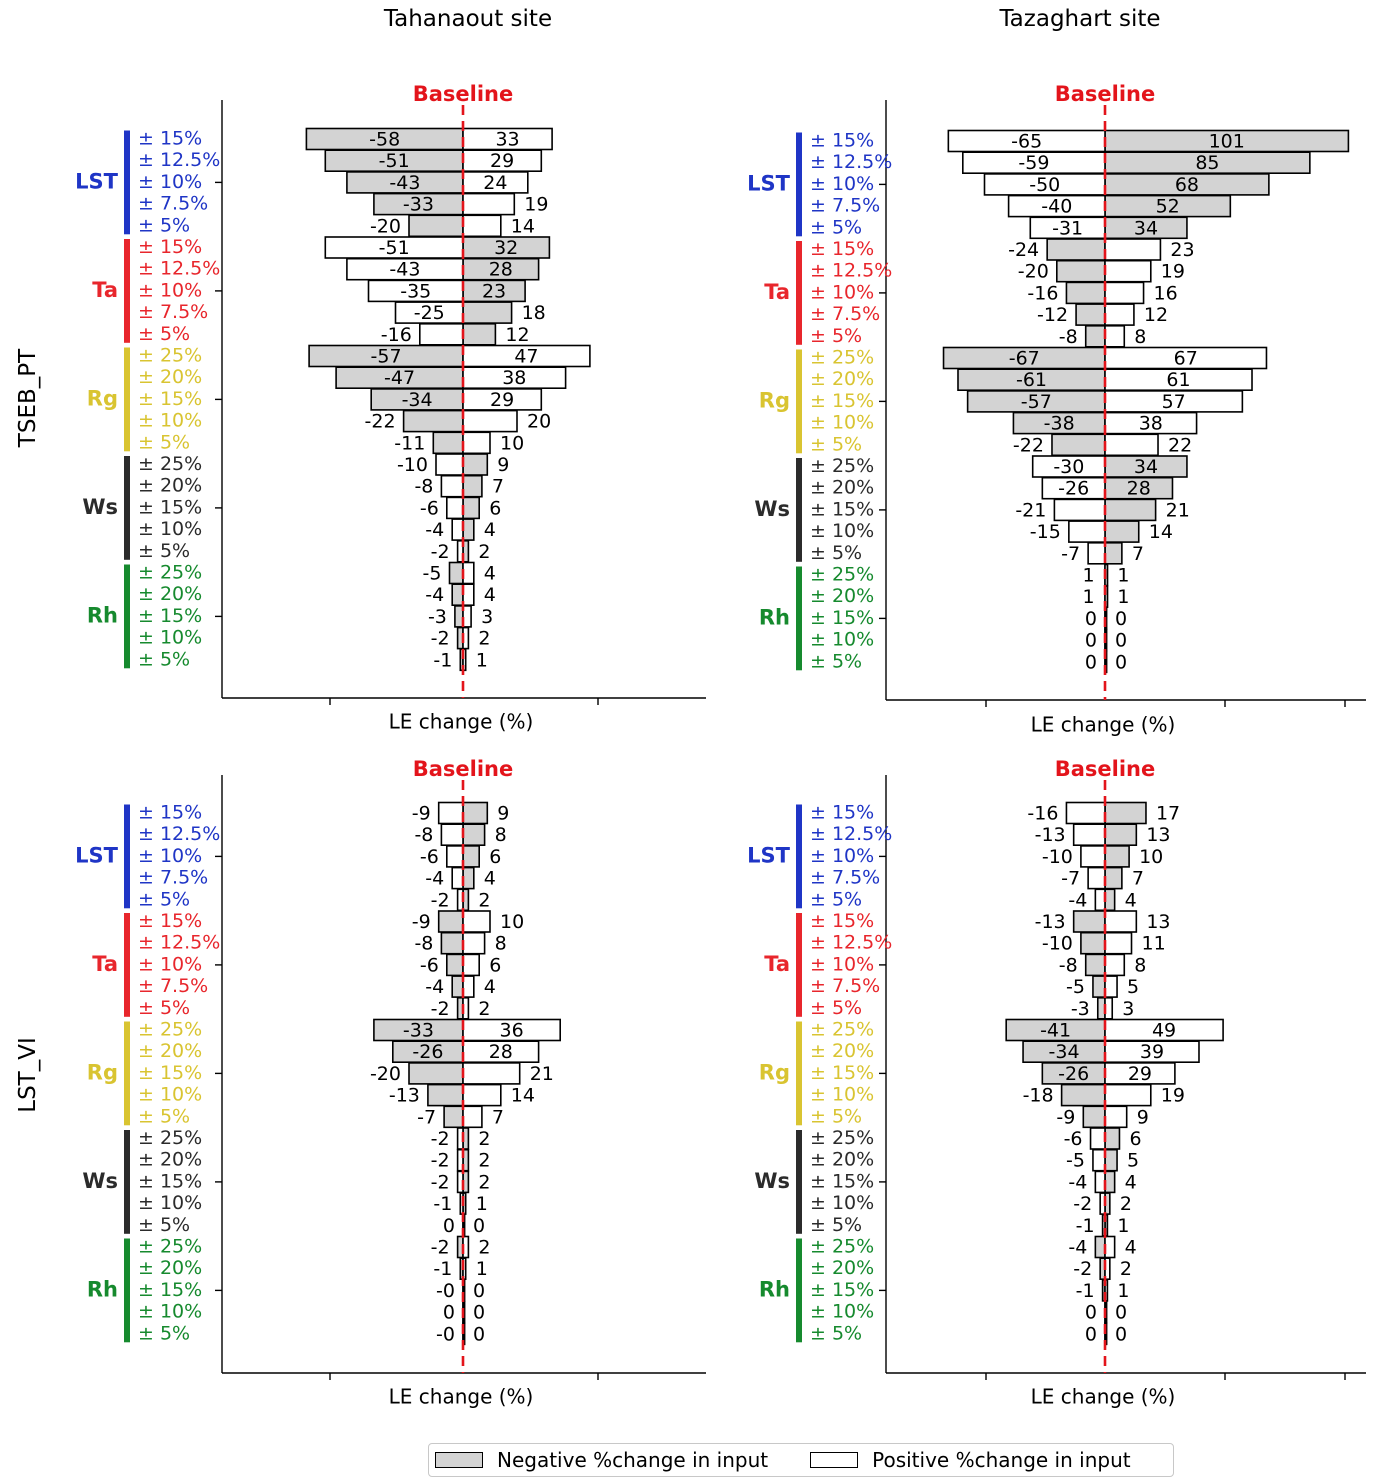 The width and height of the screenshot is (1380, 1481). I want to click on data-label: 5, so click(1133, 1161).